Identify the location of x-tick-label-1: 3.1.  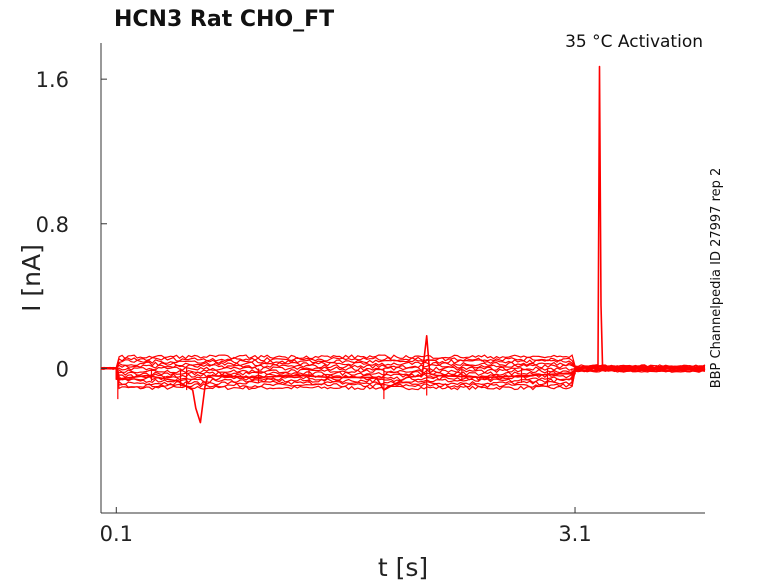
(574, 534).